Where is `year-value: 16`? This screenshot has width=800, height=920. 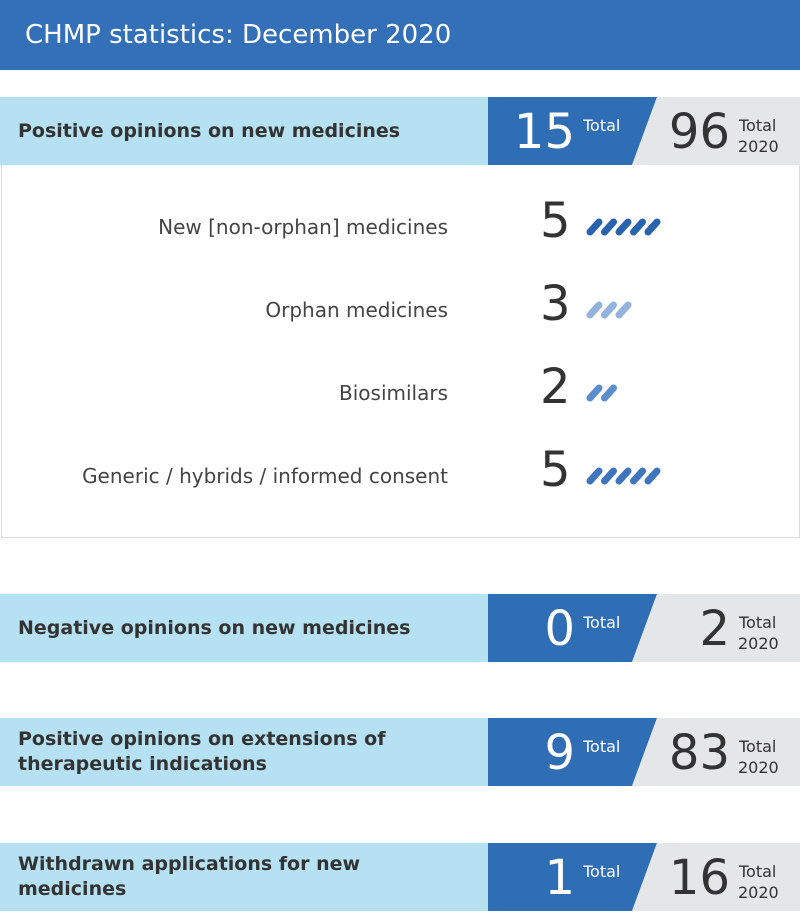
year-value: 16 is located at coordinates (699, 878).